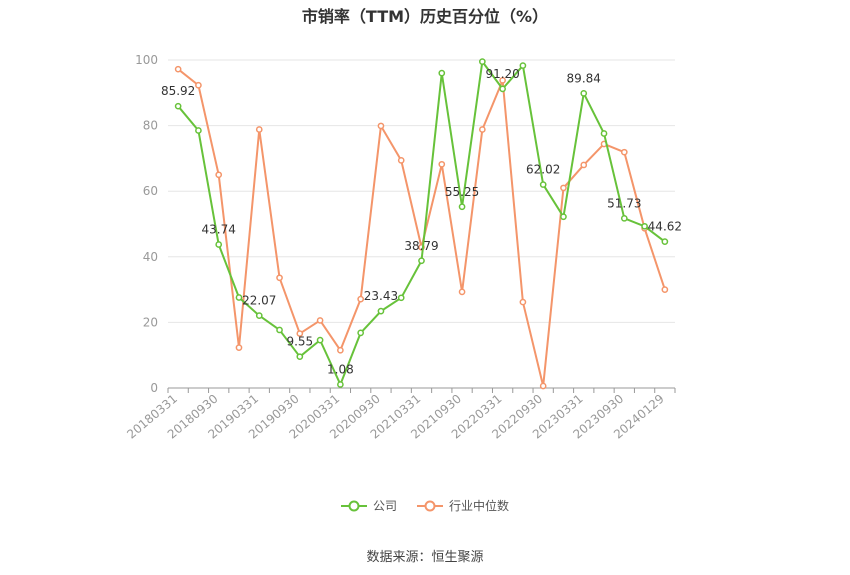 Image resolution: width=850 pixels, height=575 pixels. What do you see at coordinates (150, 257) in the screenshot?
I see `y-tick-label-40: 40` at bounding box center [150, 257].